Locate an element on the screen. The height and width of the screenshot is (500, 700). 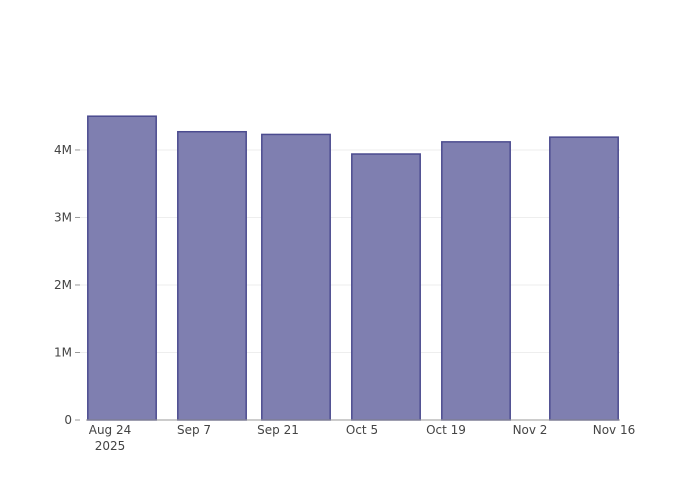
x-tick-label: Sep 21 is located at coordinates (278, 430).